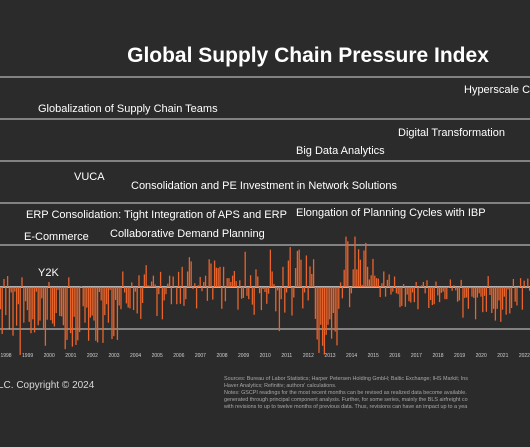 The image size is (530, 447). Describe the element at coordinates (48, 273) in the screenshot. I see `annotation-y2k: Y2K` at that location.